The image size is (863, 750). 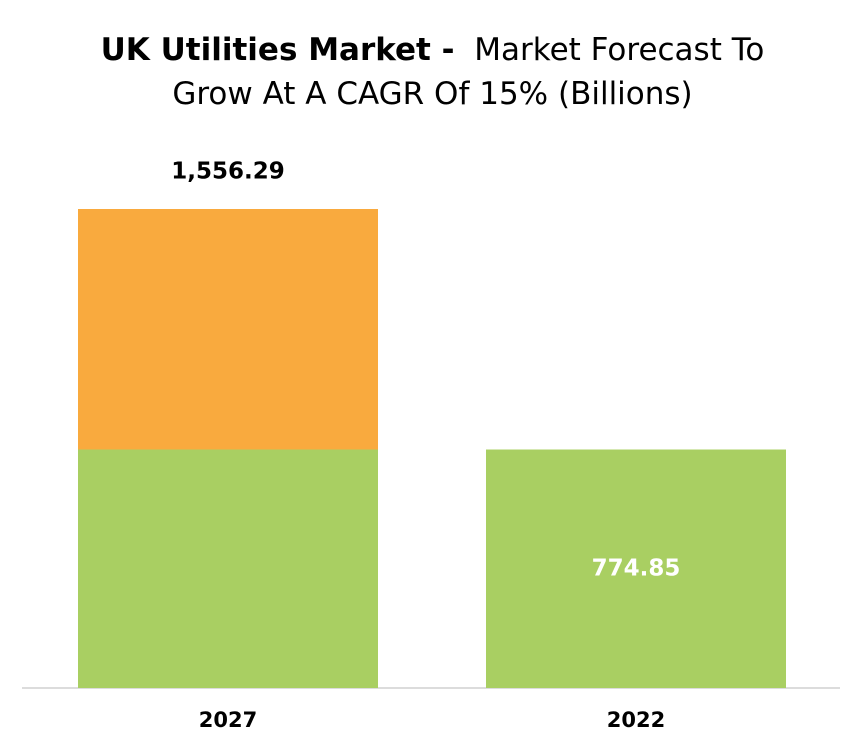 I want to click on x-tick-label: 2027, so click(x=228, y=720).